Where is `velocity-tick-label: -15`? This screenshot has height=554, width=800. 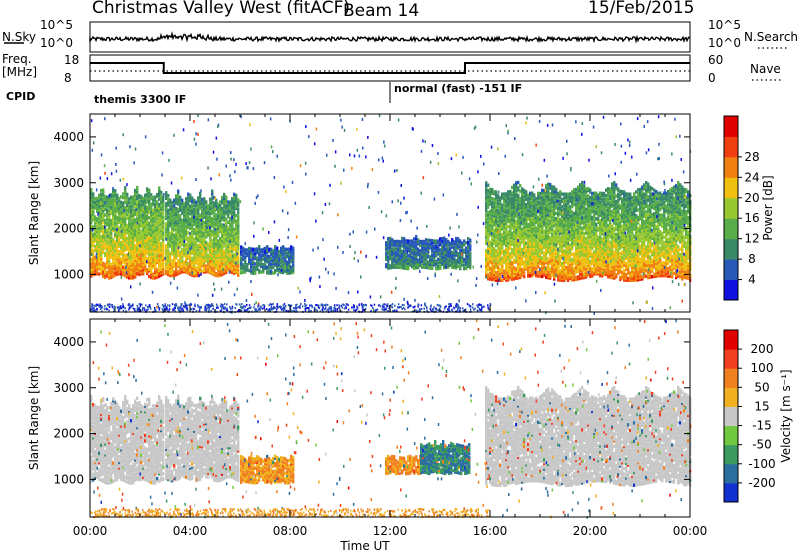 velocity-tick-label: -15 is located at coordinates (762, 426).